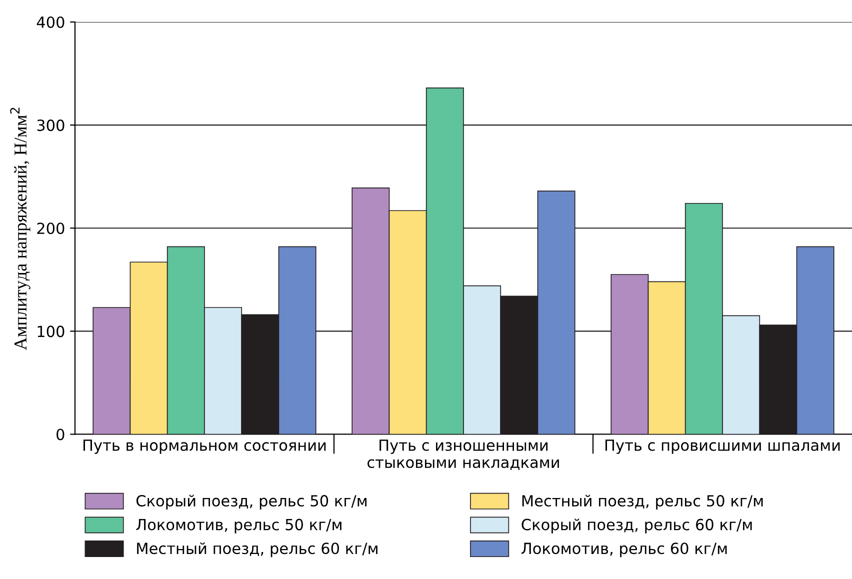 This screenshot has height=579, width=852. What do you see at coordinates (60, 434) in the screenshot?
I see `y-tick-label: 0` at bounding box center [60, 434].